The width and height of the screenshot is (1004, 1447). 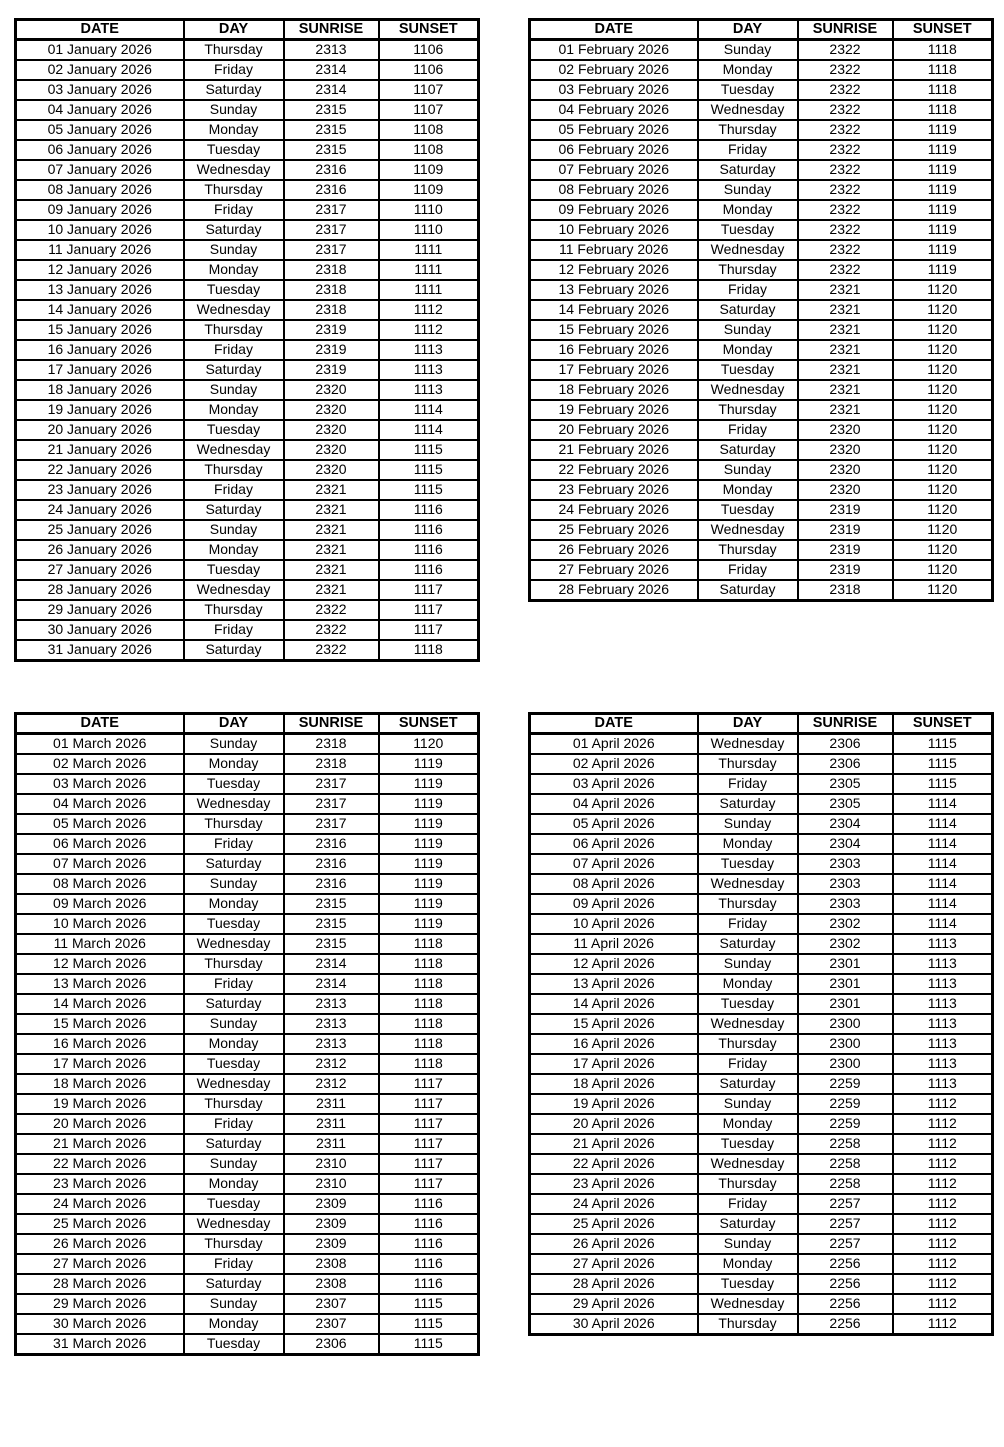 What do you see at coordinates (761, 450) in the screenshot?
I see `table-row: 21 February 2026 Saturday 2320 1120` at bounding box center [761, 450].